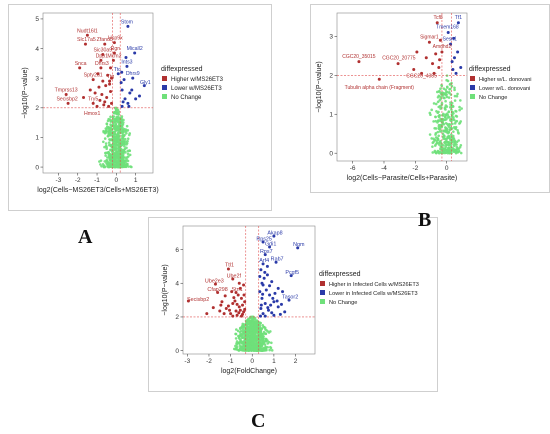 This screenshot has height=434, width=550. What do you see at coordinates (37, 138) in the screenshot?
I see `plot-a-y-tick-label: 1` at bounding box center [37, 138].